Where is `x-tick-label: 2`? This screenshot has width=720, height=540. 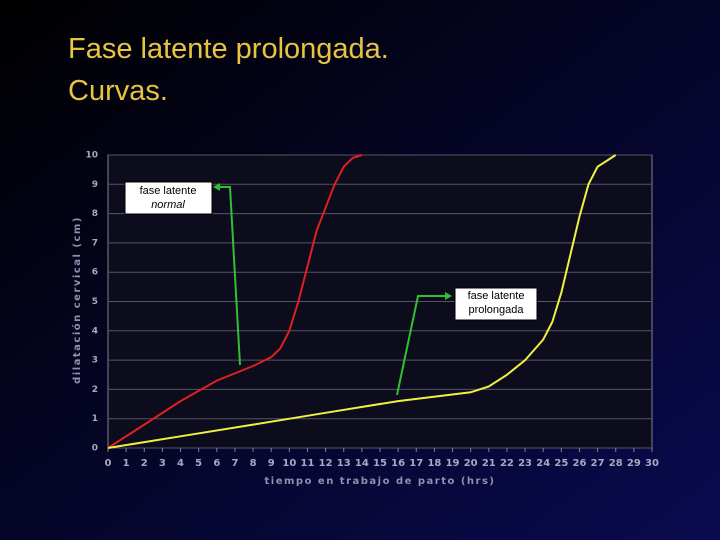 x-tick-label: 2 is located at coordinates (144, 463).